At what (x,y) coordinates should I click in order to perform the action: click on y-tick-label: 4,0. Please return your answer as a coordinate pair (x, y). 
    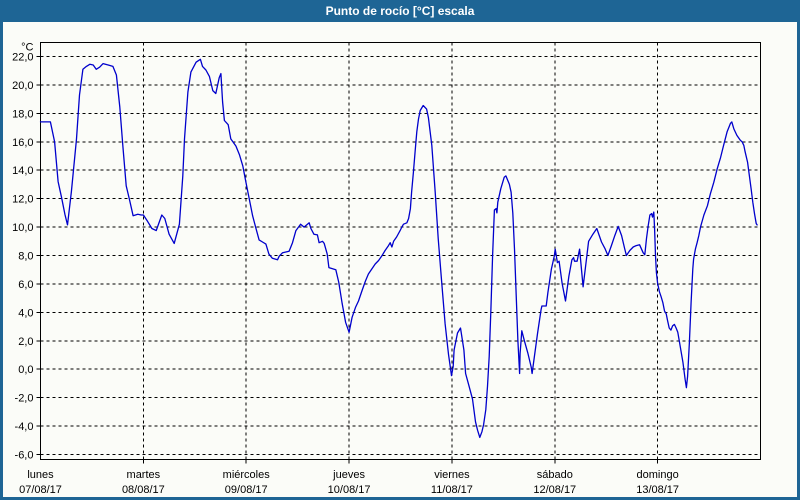
    Looking at the image, I should click on (25, 313).